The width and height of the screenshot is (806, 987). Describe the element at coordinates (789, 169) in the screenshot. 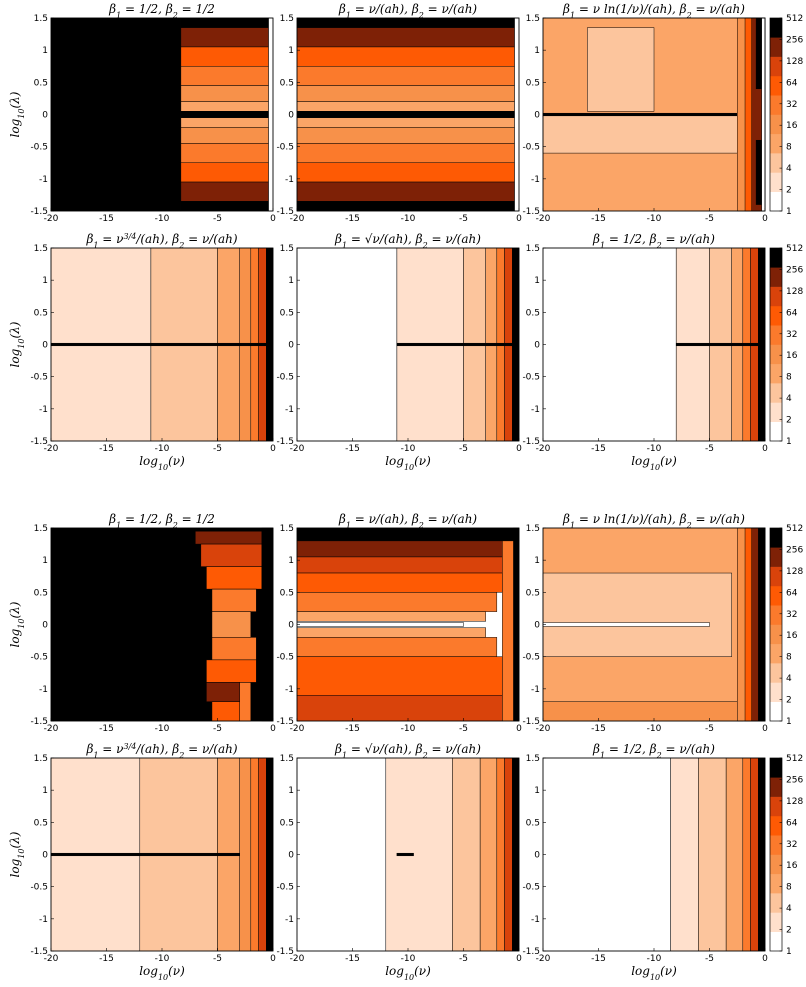

I see `colorbar-tick-label: 4` at that location.